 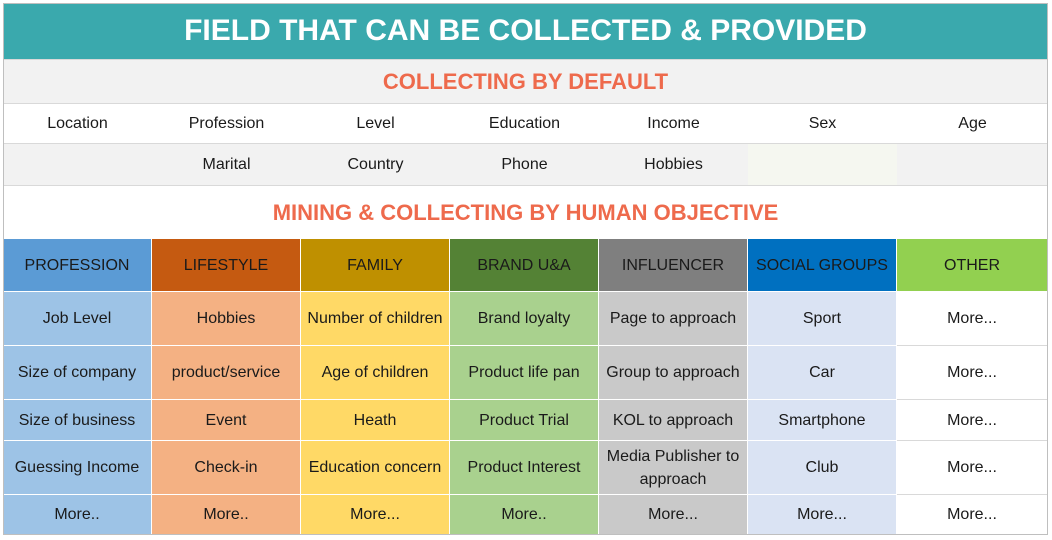 I want to click on category-item: Check-in, so click(x=226, y=468).